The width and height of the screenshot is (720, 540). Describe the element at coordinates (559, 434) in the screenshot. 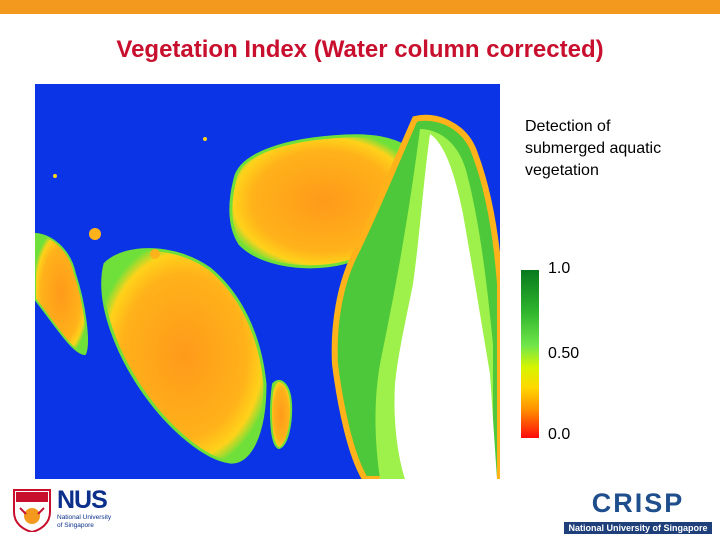

I see `colorbar-tick-low: 0.0` at that location.